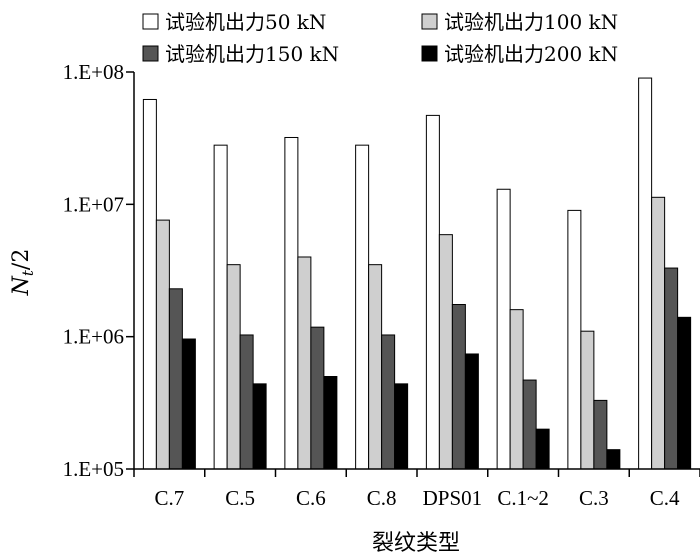  What do you see at coordinates (453, 498) in the screenshot?
I see `x-tick-label: DPS01` at bounding box center [453, 498].